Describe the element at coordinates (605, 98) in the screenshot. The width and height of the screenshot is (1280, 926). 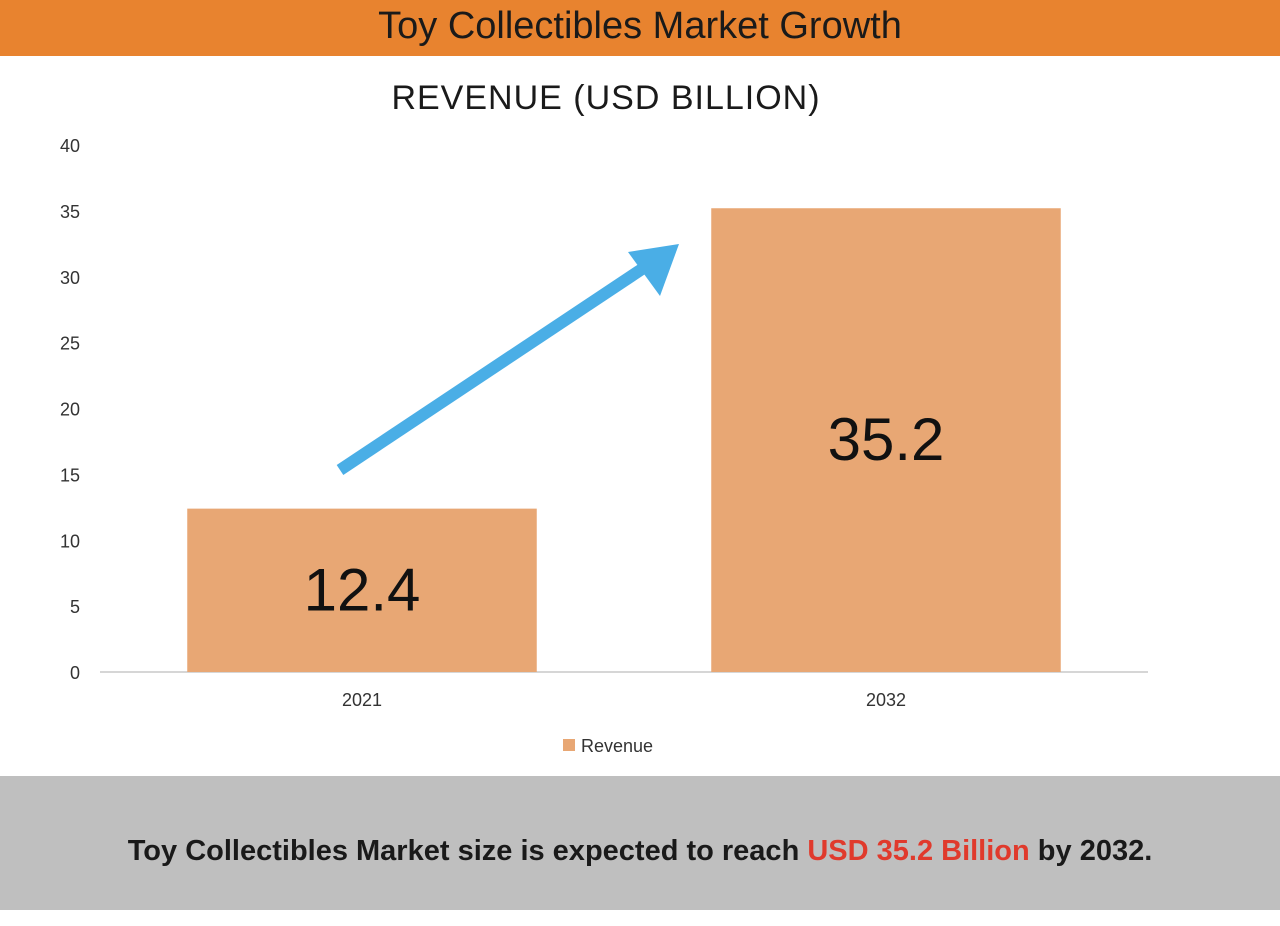
I see `chart-title: REVENUE (USD BILLION)` at that location.